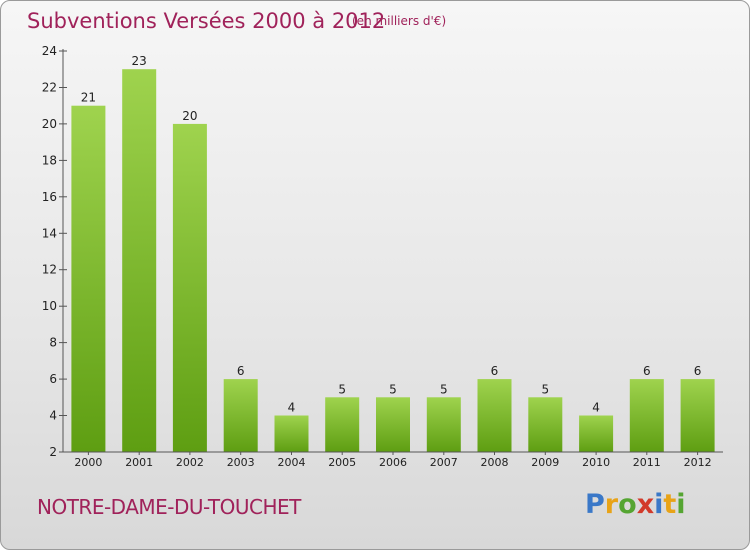 This screenshot has height=550, width=750. I want to click on bar-2011, so click(646, 415).